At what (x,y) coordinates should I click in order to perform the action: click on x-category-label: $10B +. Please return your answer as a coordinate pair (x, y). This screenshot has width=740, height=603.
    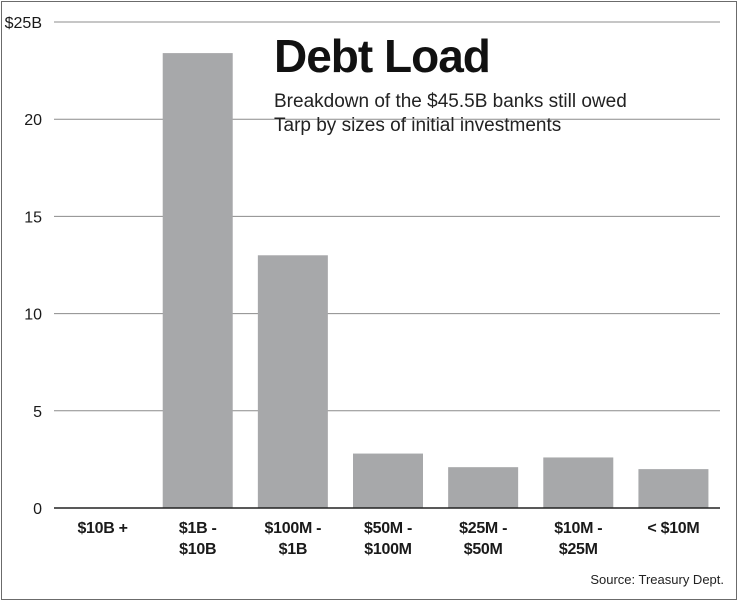
    Looking at the image, I should click on (102, 528).